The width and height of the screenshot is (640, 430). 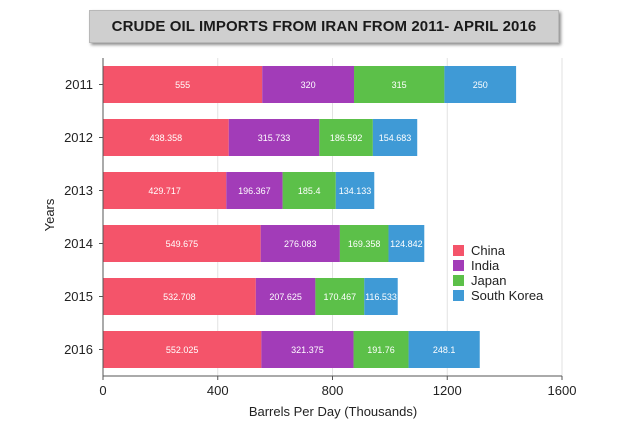 What do you see at coordinates (218, 390) in the screenshot?
I see `x-tick-label: 400` at bounding box center [218, 390].